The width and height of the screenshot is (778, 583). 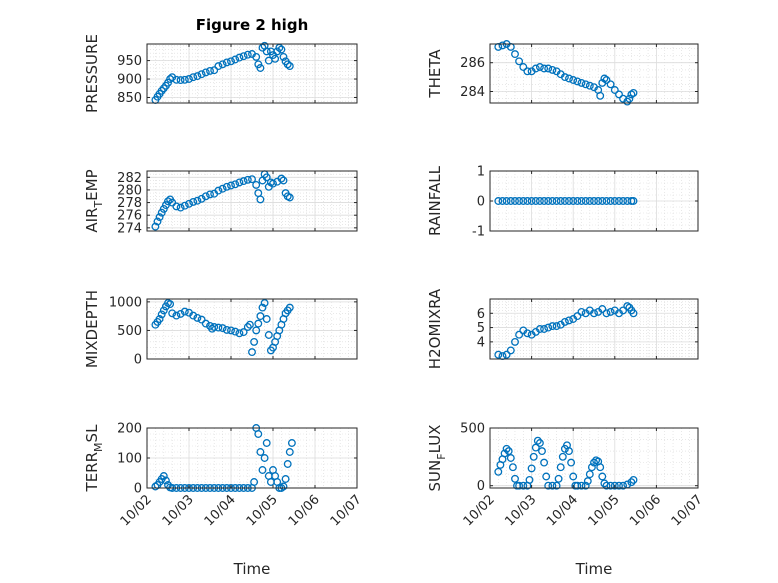 I want to click on y-axis-label: H2OMIXRA, so click(x=435, y=328).